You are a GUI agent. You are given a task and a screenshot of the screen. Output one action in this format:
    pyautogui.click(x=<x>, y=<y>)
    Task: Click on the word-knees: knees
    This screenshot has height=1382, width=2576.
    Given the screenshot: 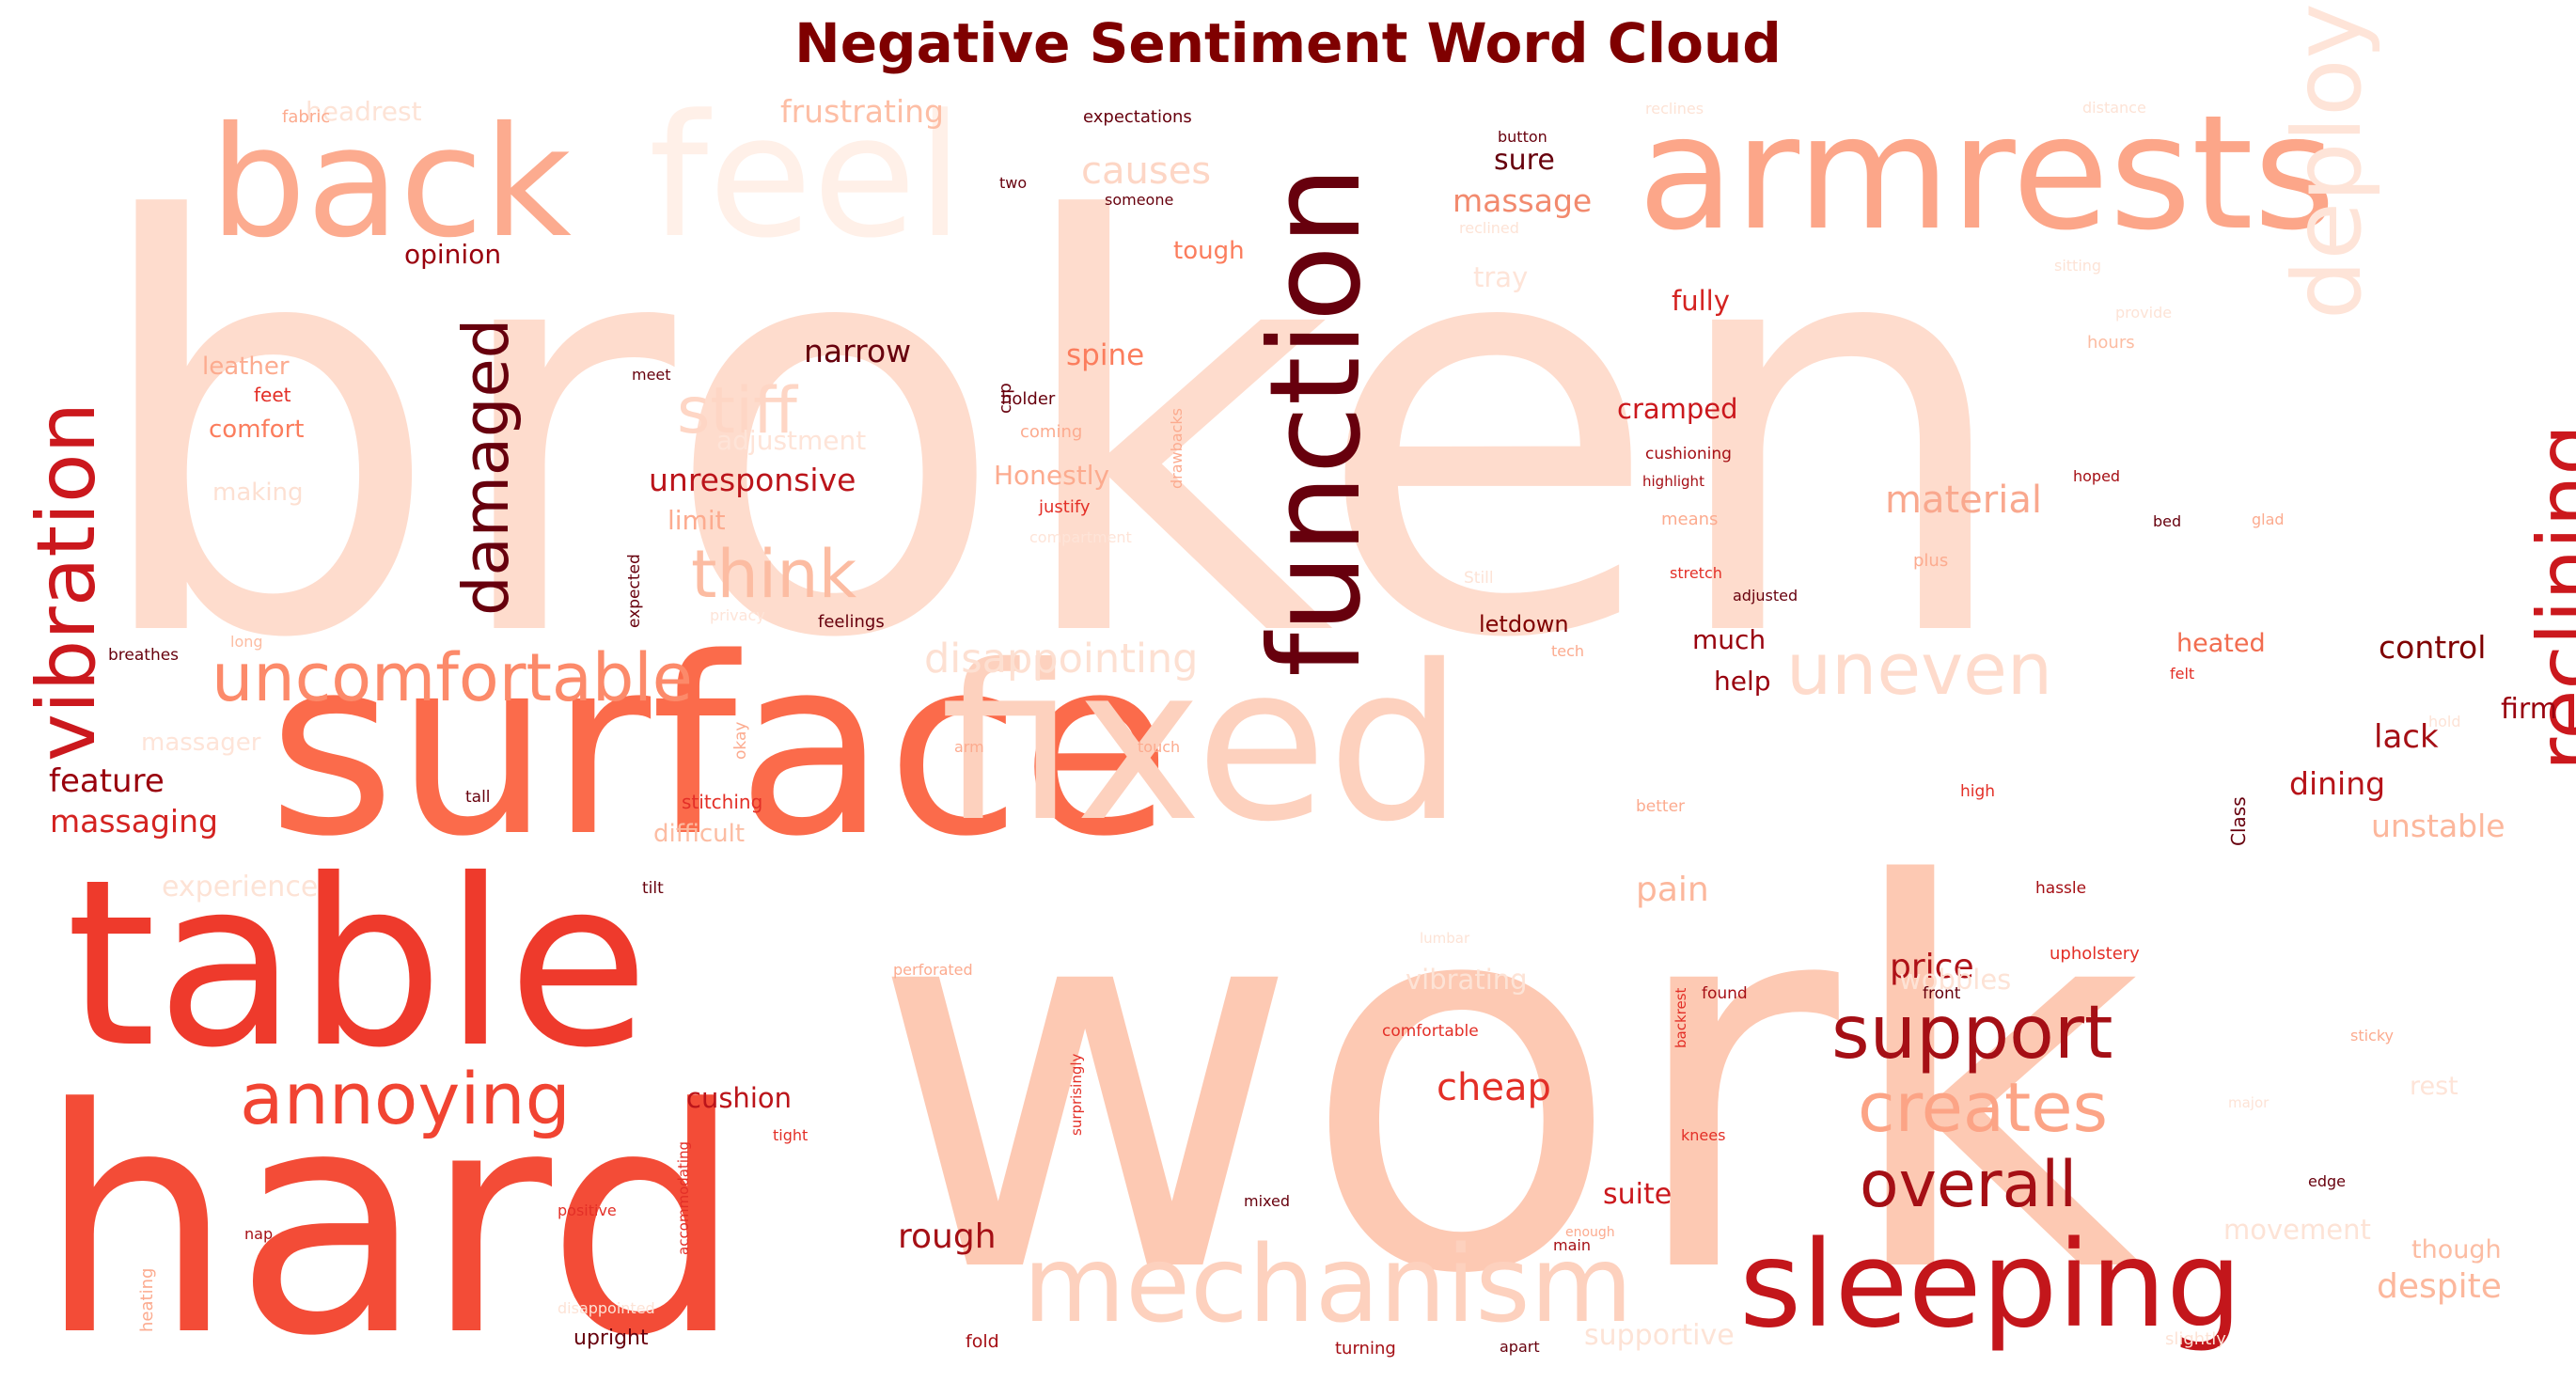 What is the action you would take?
    pyautogui.click(x=1703, y=1135)
    